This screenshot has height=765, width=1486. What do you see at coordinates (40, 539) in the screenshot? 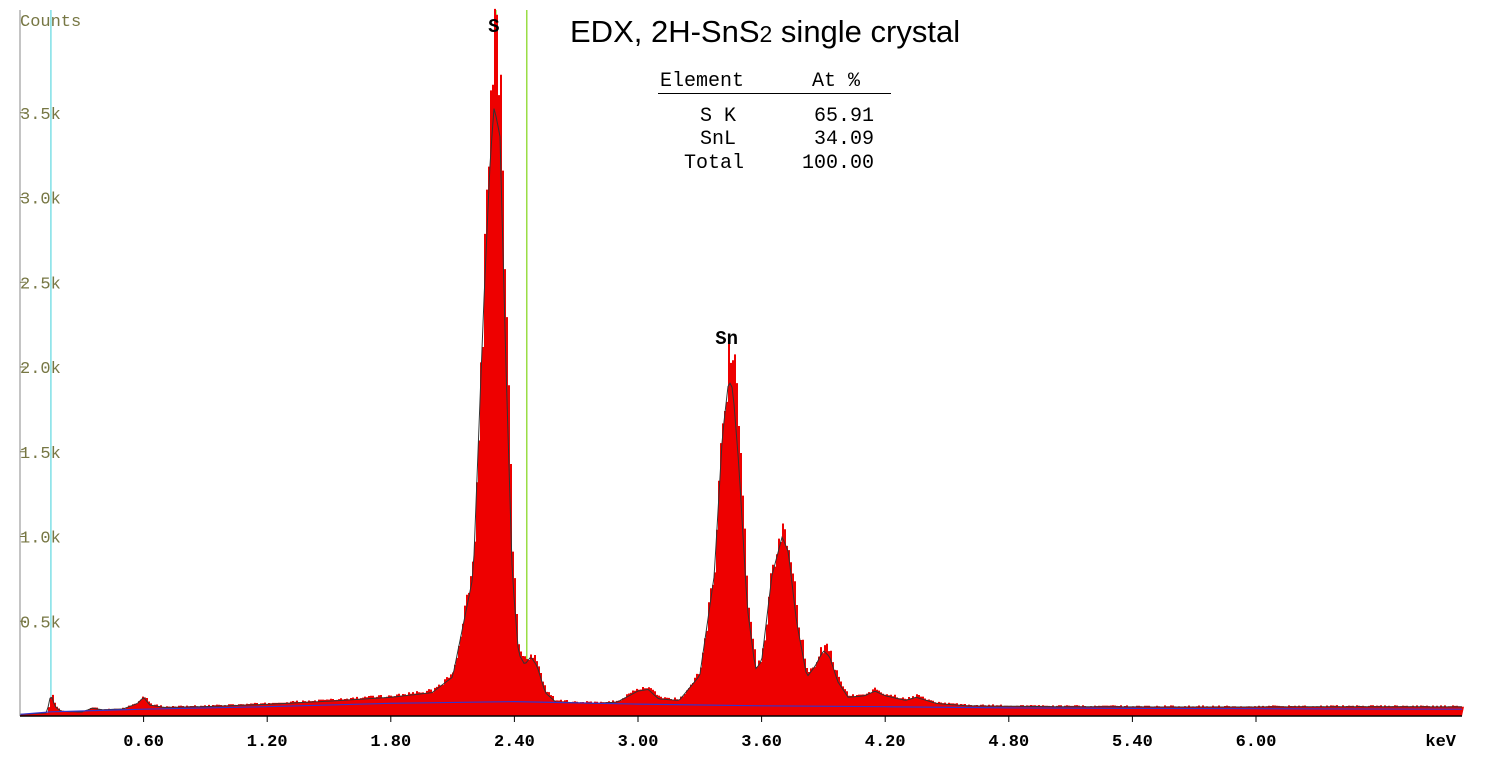
I see `y-tick-label: 1.0k` at bounding box center [40, 539].